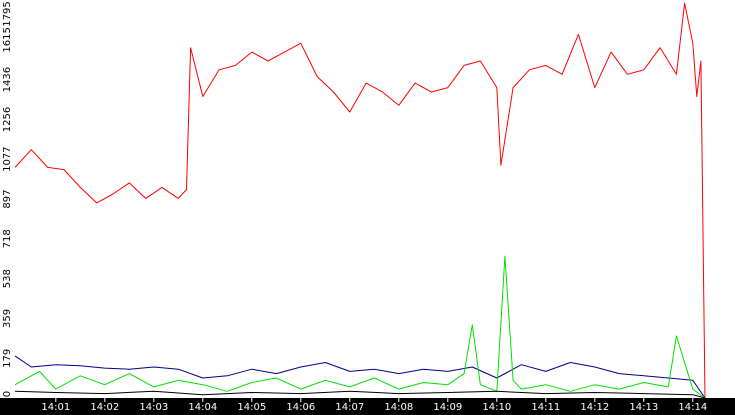  What do you see at coordinates (55, 407) in the screenshot?
I see `x-tick-label: 14:01` at bounding box center [55, 407].